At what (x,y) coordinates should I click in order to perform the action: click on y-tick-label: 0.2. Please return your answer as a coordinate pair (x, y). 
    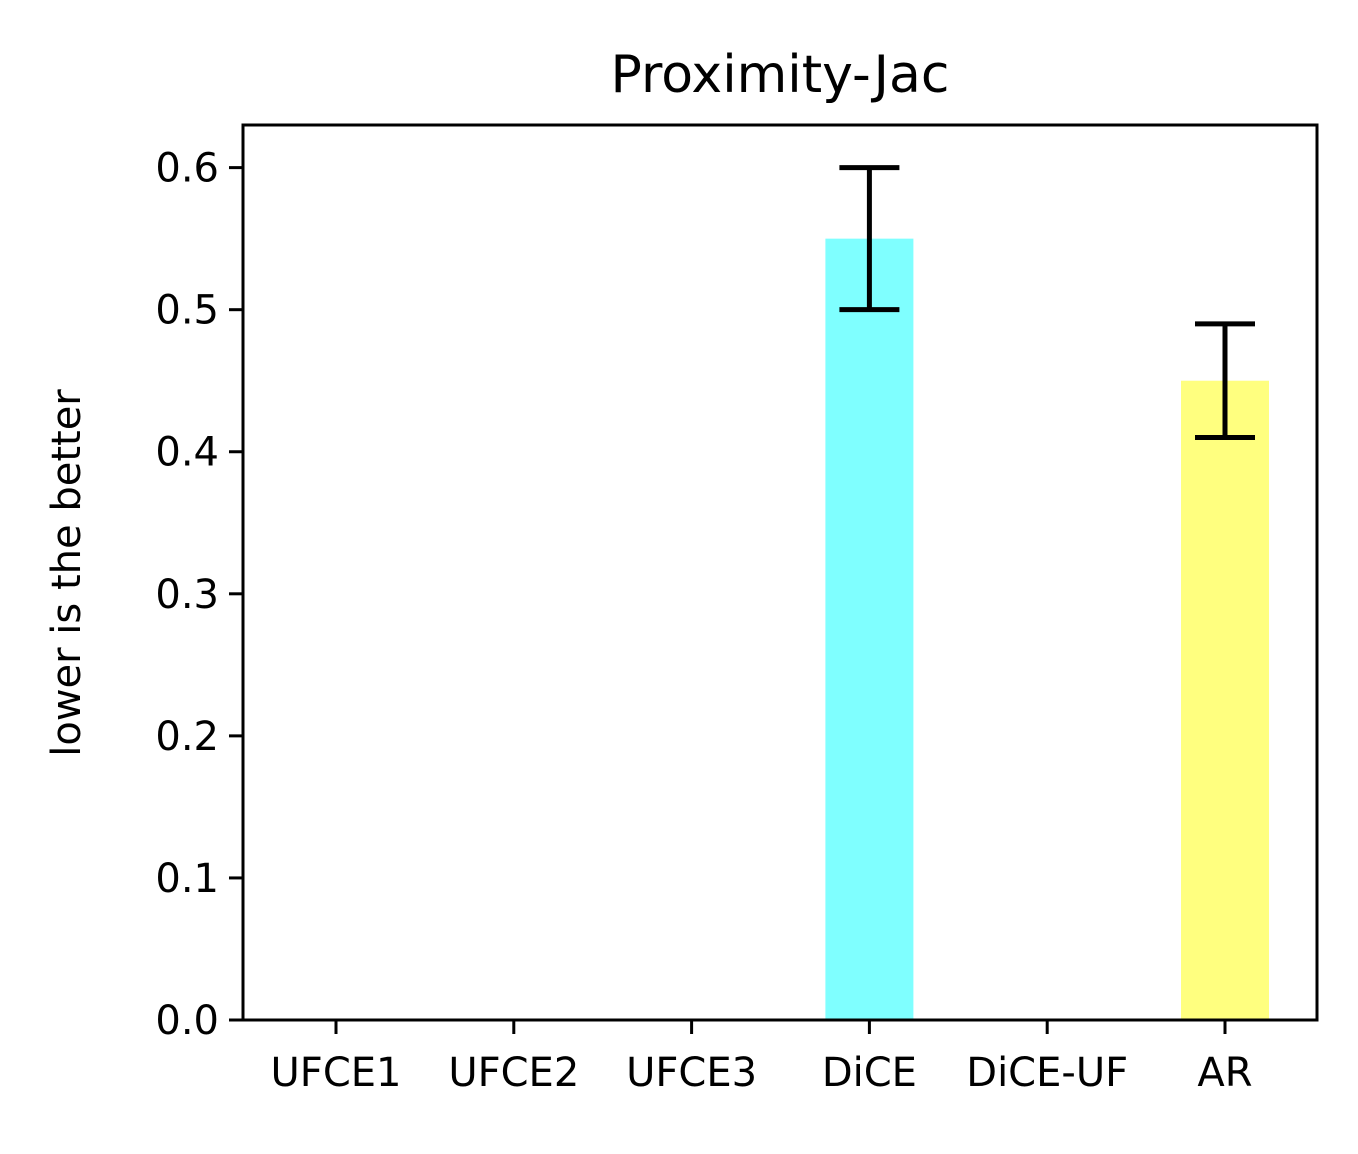
    Looking at the image, I should click on (187, 737).